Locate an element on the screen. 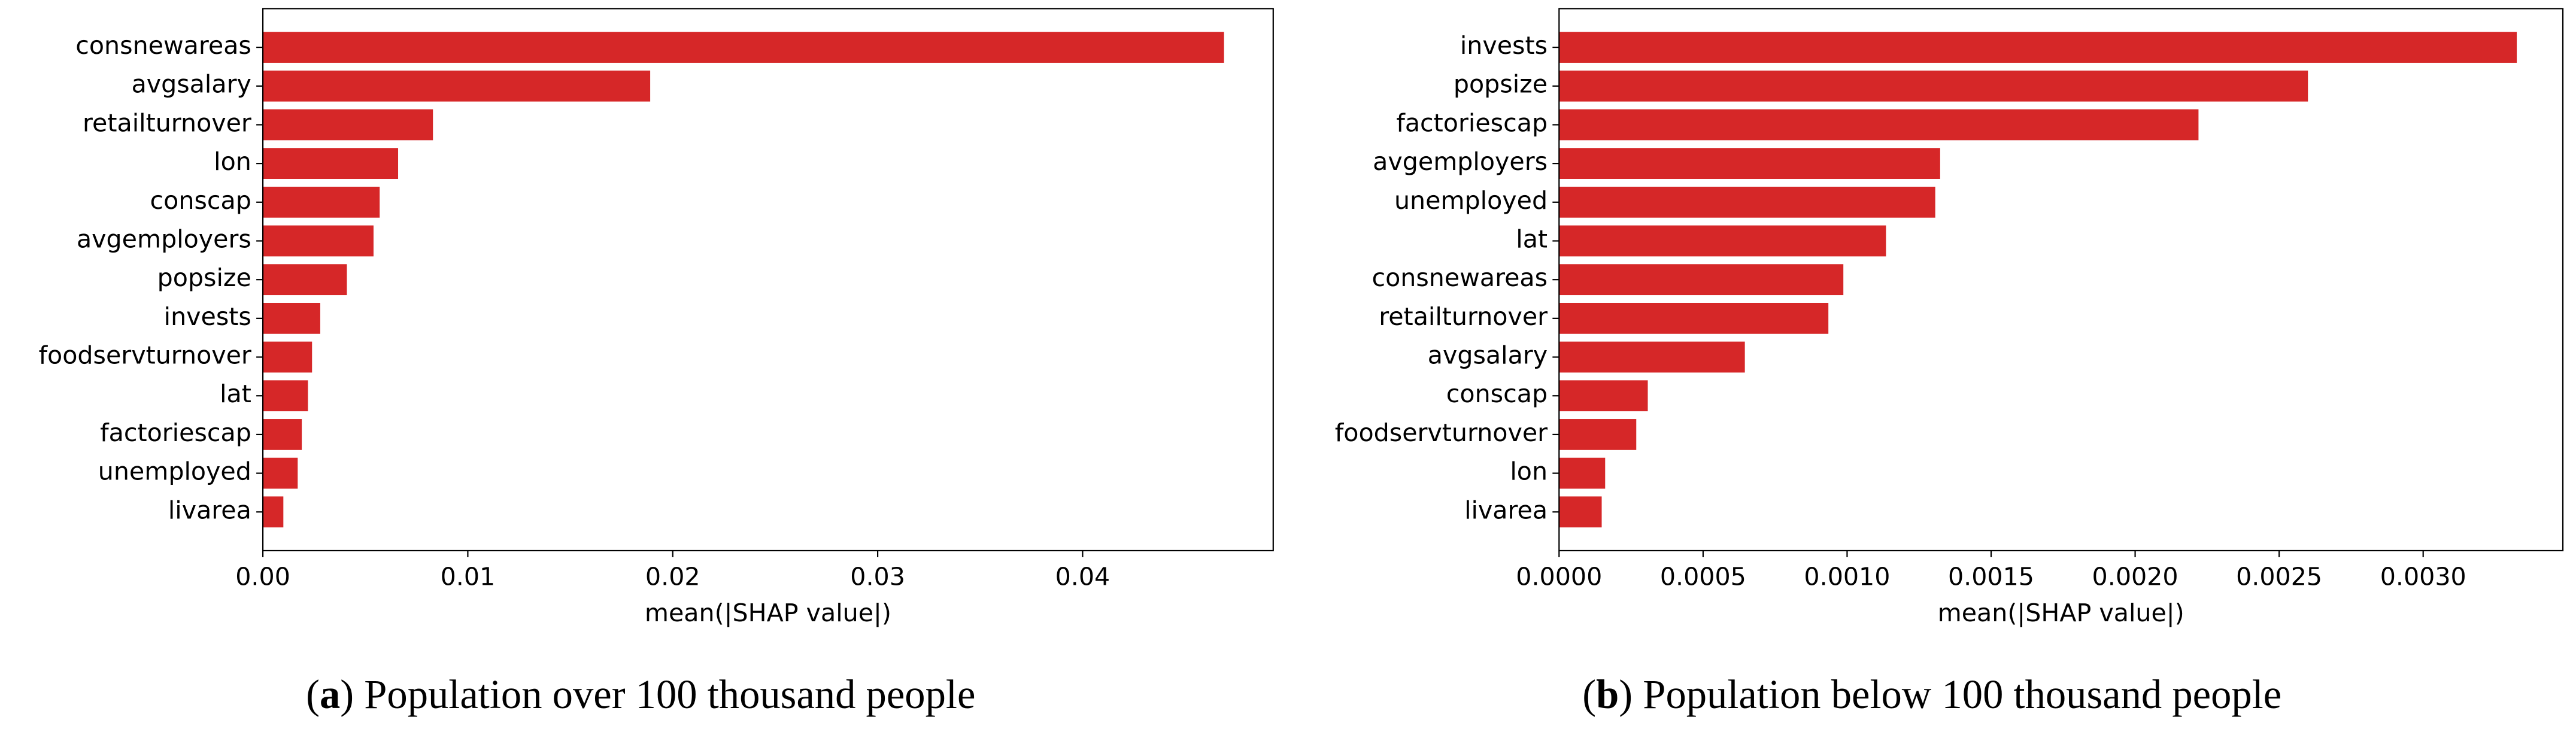 This screenshot has width=2576, height=735. x-tick-label: 0.0005 is located at coordinates (1703, 577).